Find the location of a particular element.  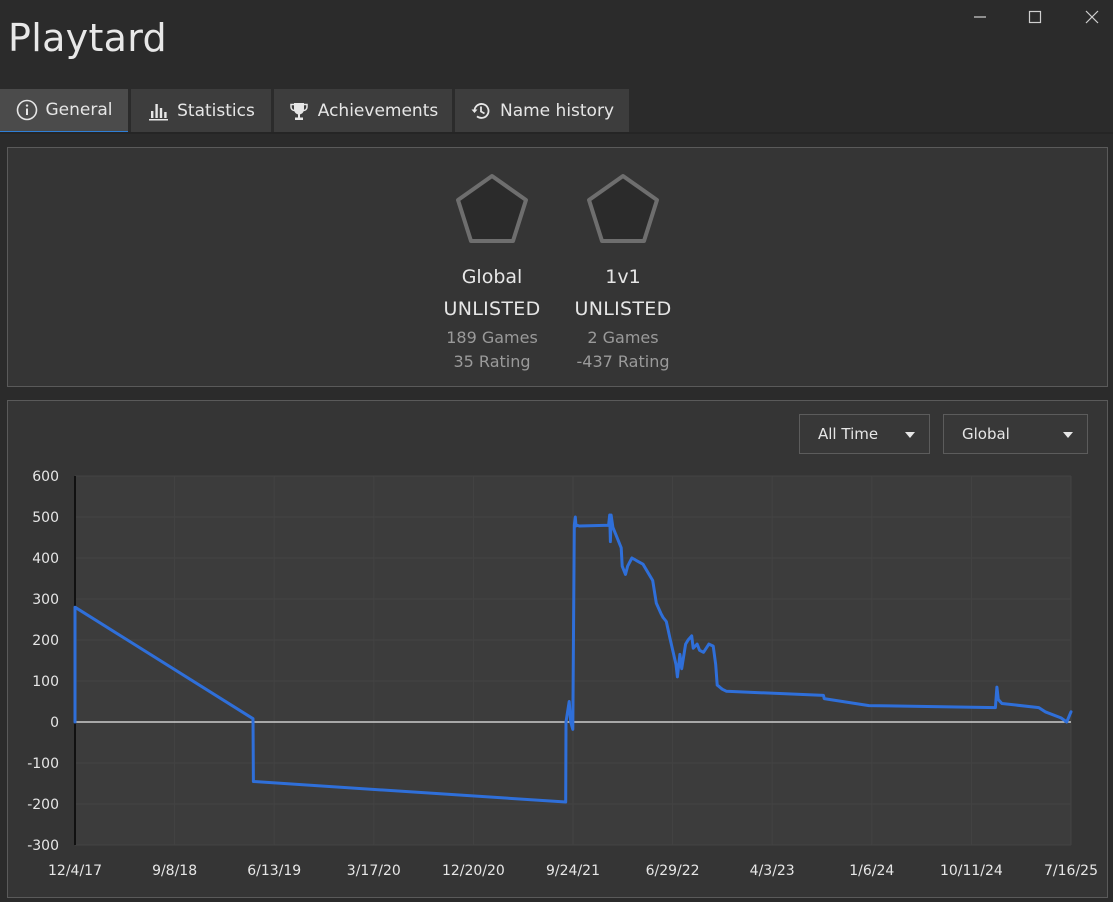

rank-games: 2 Games is located at coordinates (623, 337).